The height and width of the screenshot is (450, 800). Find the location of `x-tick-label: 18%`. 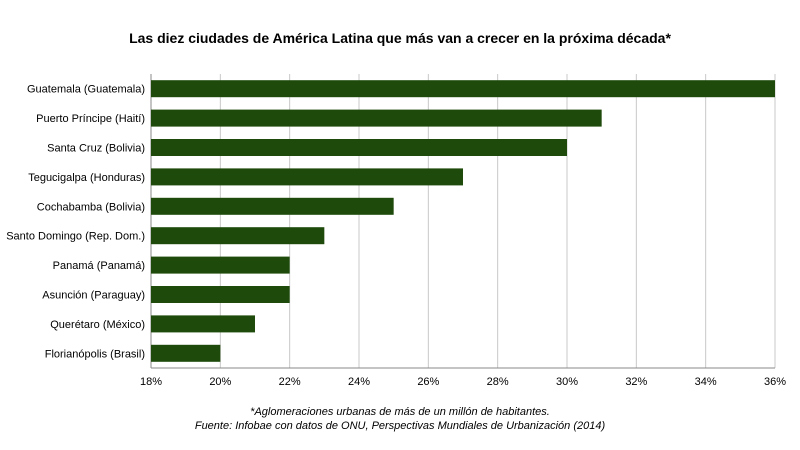

x-tick-label: 18% is located at coordinates (151, 382).